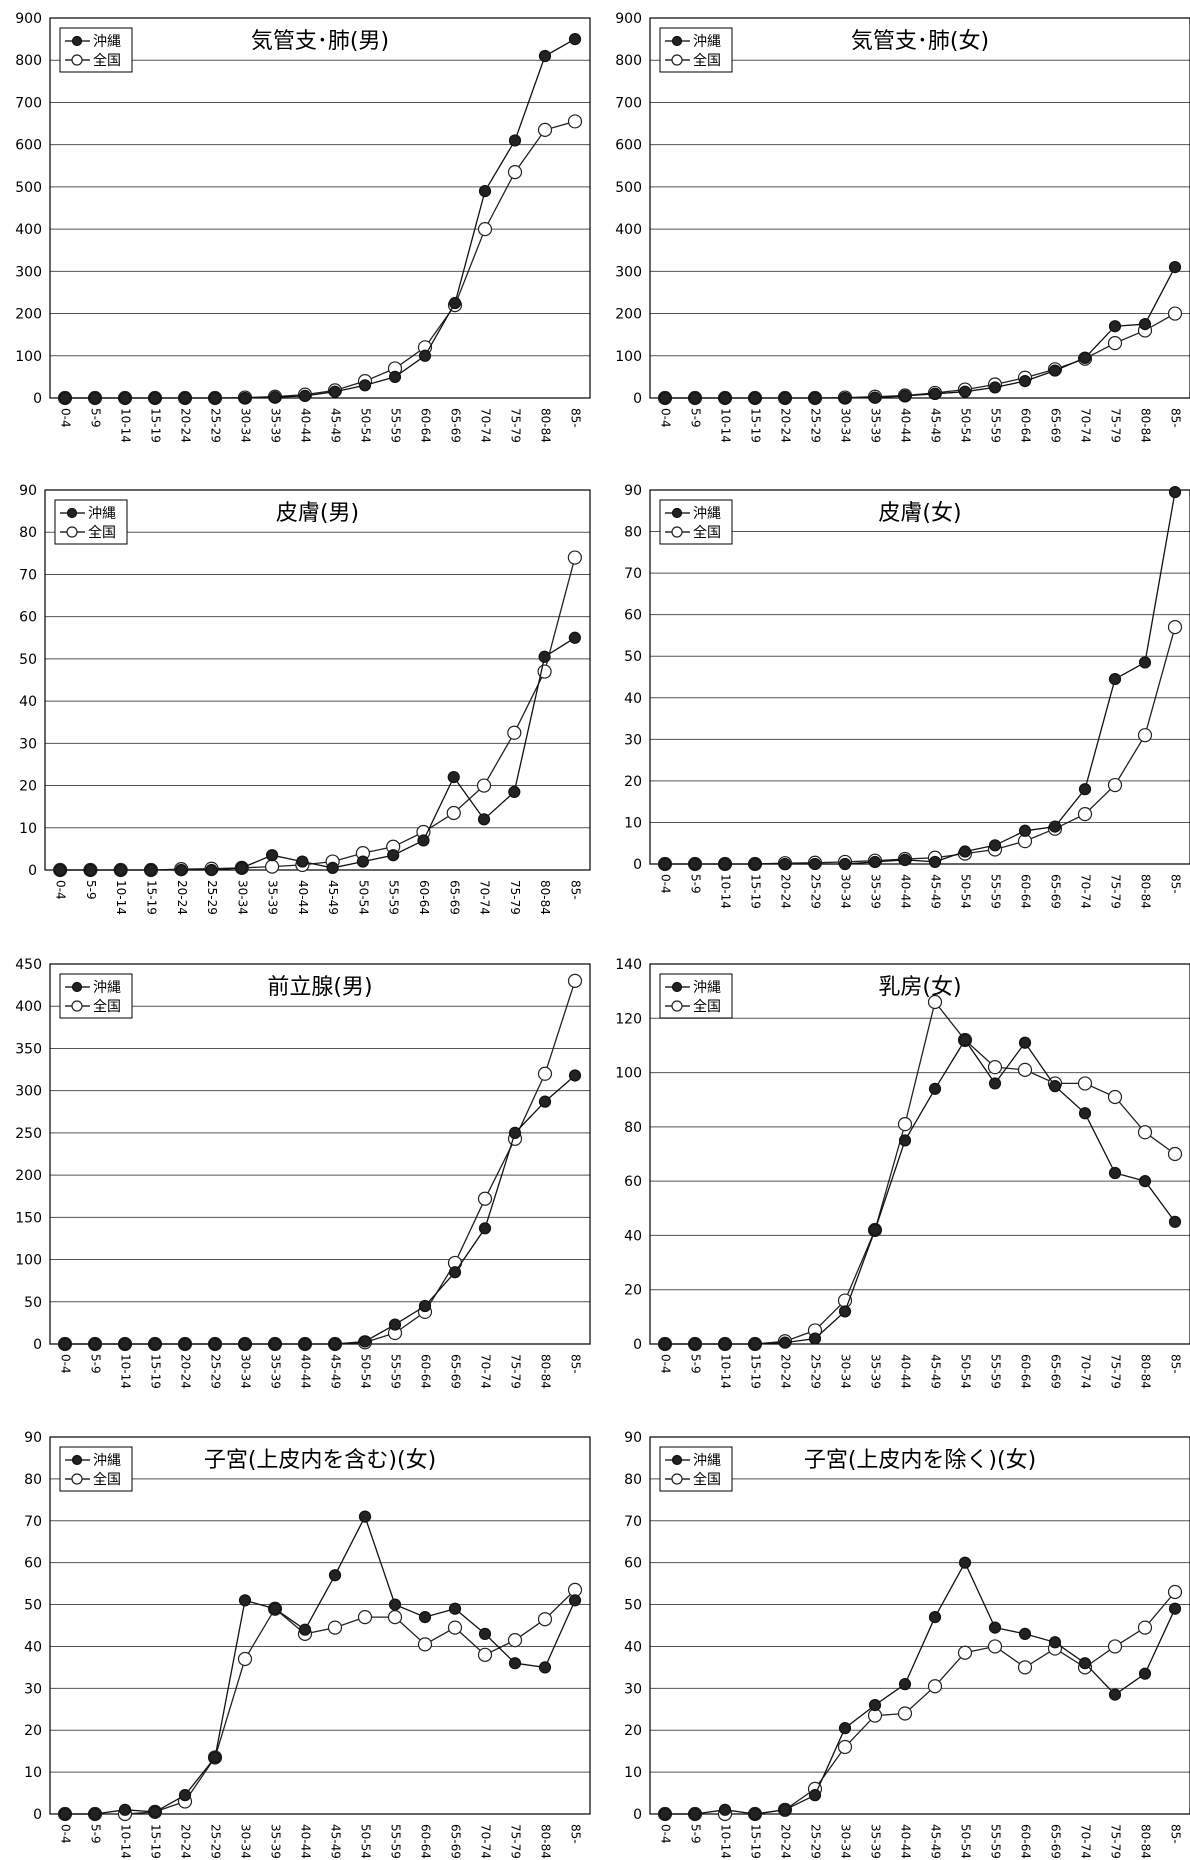  I want to click on legend-label: 全国, so click(107, 1006).